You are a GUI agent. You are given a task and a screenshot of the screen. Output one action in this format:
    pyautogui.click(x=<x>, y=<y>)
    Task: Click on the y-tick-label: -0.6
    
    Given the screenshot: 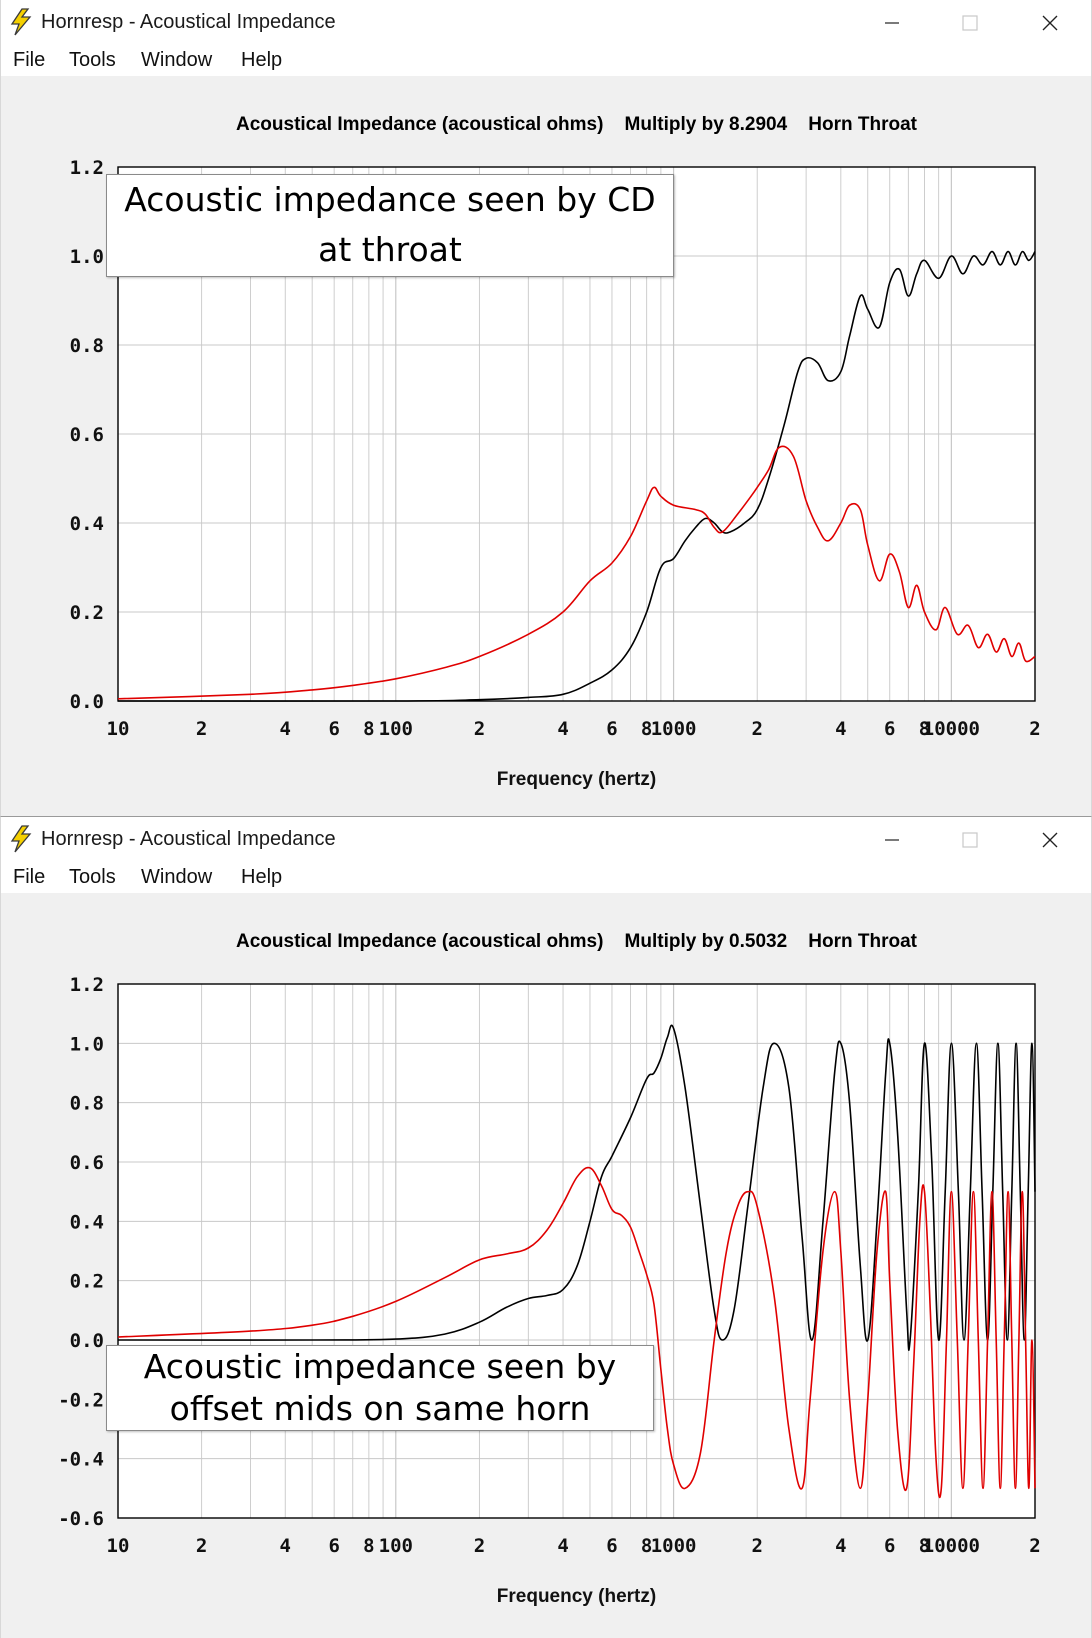 What is the action you would take?
    pyautogui.click(x=81, y=1519)
    